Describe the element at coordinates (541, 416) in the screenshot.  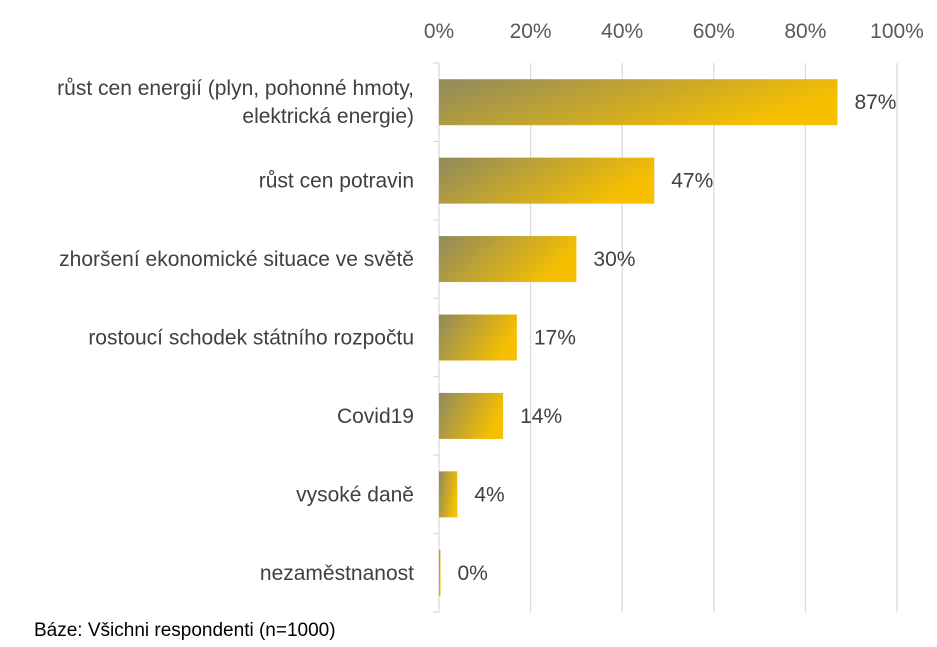
I see `data-label: 14%` at that location.